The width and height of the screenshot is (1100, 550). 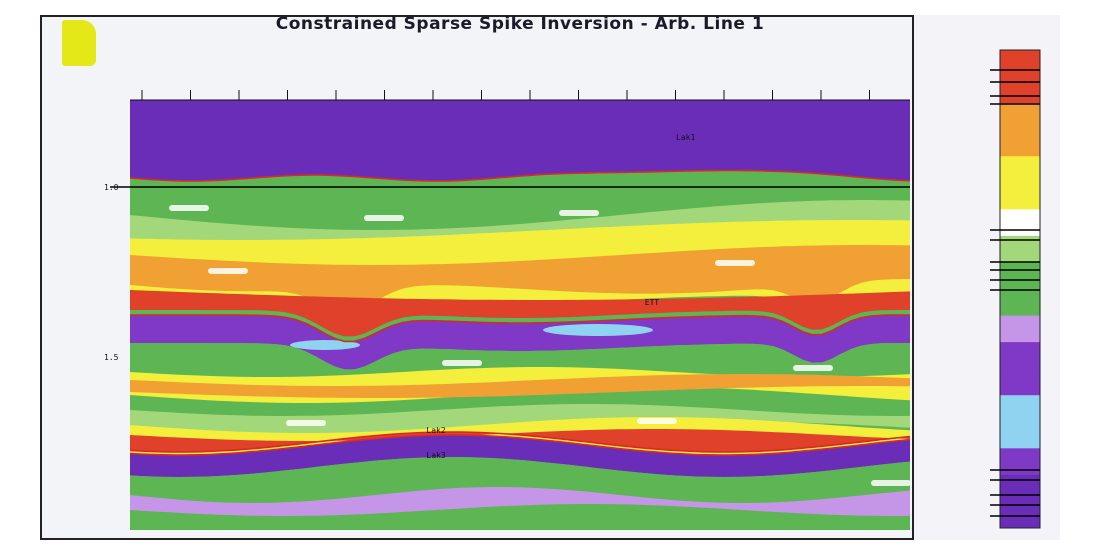 I want to click on legend-bar-border, so click(x=1020, y=289).